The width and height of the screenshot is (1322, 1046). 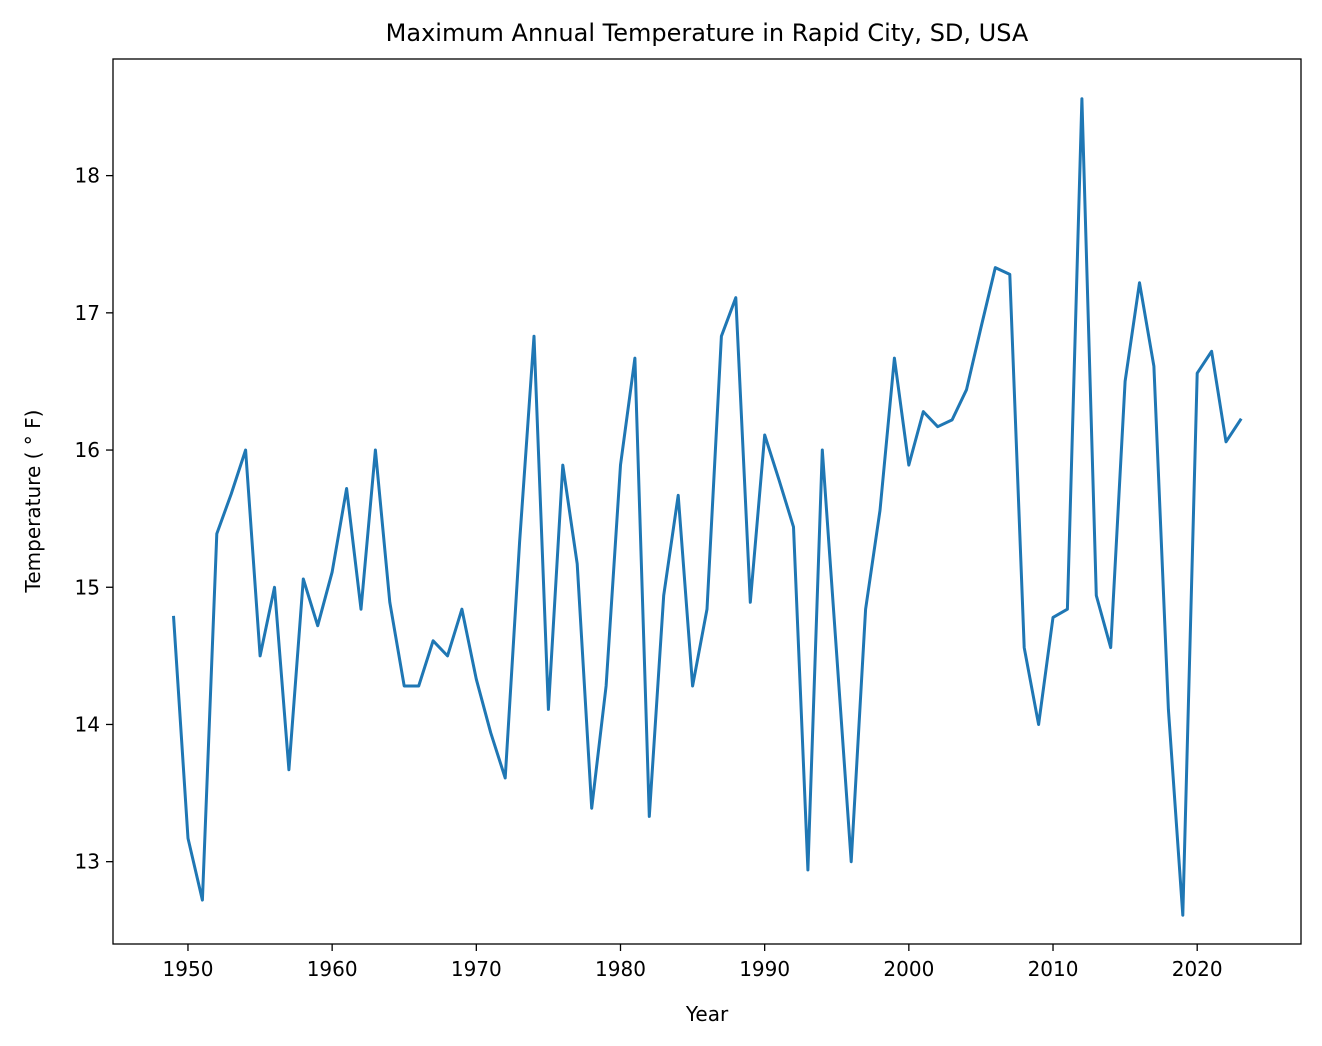 I want to click on x-tick-label: 2020, so click(x=1197, y=969).